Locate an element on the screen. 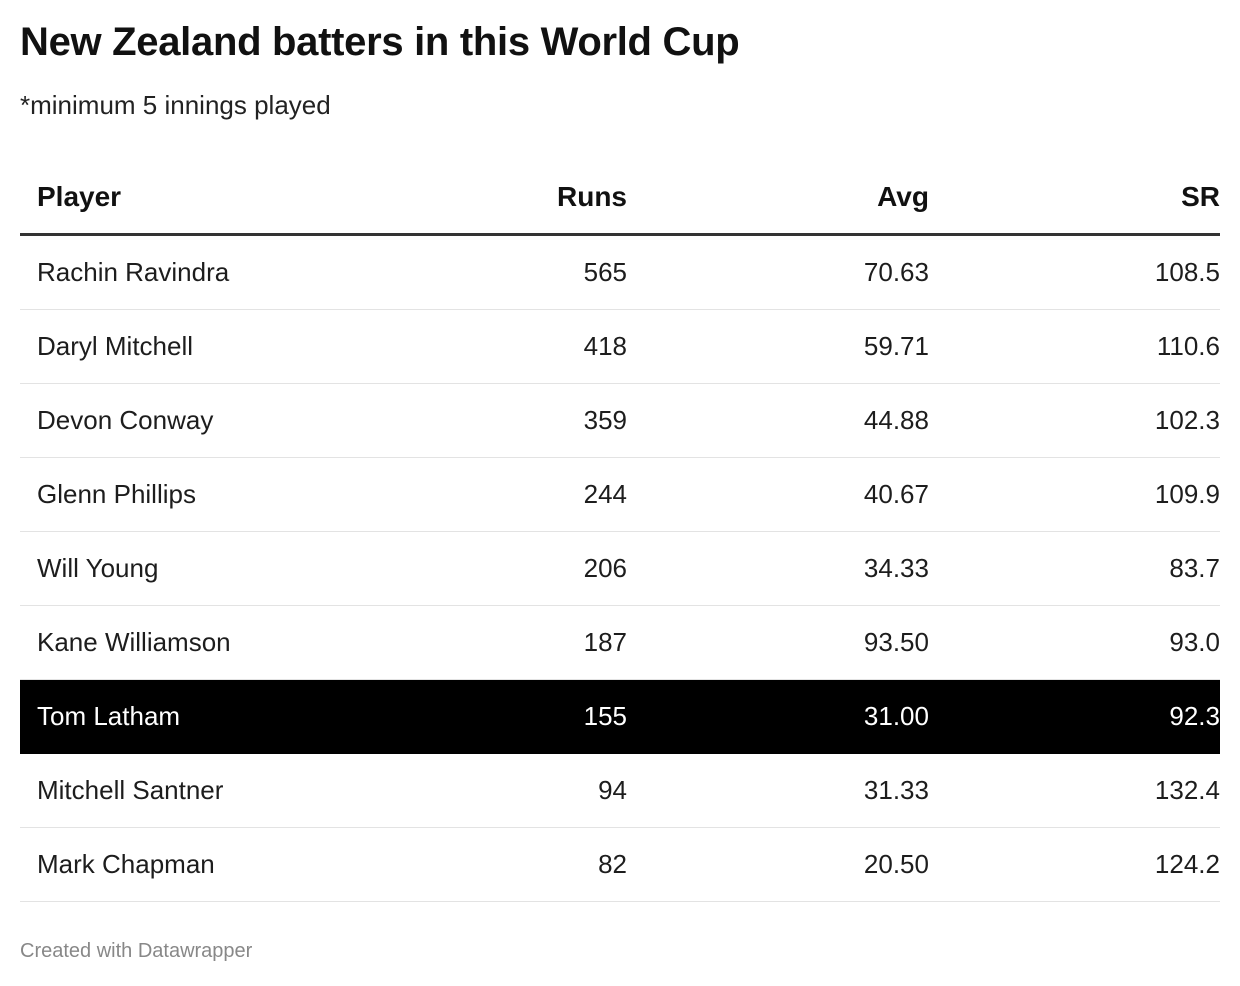 The width and height of the screenshot is (1240, 986). table-row: Kane Williamson 187 93.50 93.0 is located at coordinates (620, 643).